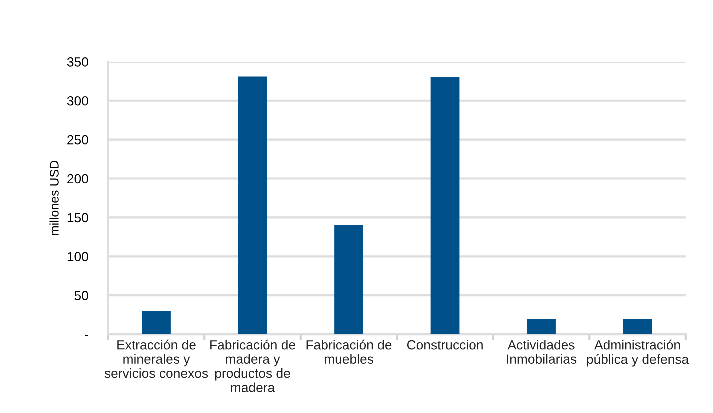 The image size is (713, 413). I want to click on y-tick-label: 300, so click(77, 101).